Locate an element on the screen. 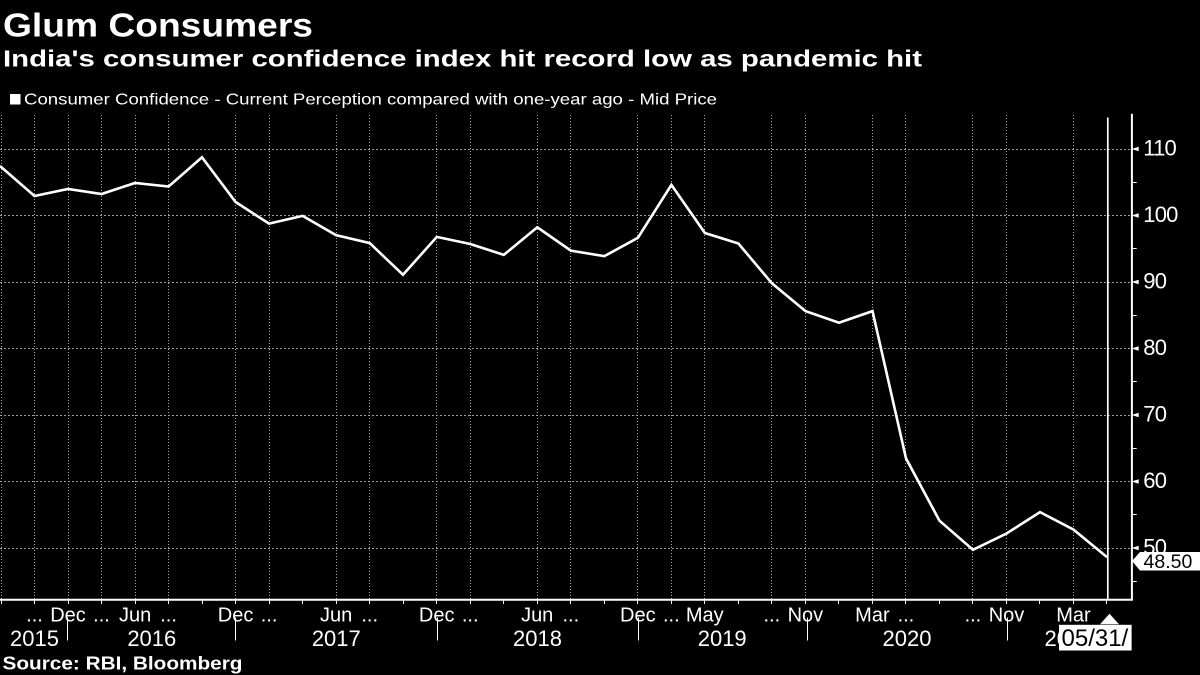 Image resolution: width=1200 pixels, height=675 pixels. svg-text: 90 is located at coordinates (1154, 281).